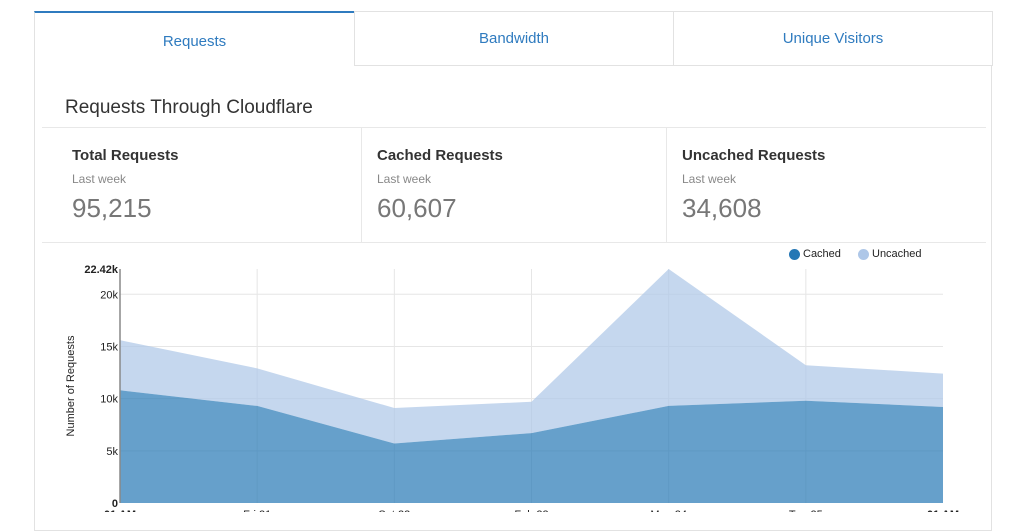  What do you see at coordinates (531, 510) in the screenshot?
I see `x-tick-label: Feb 23` at bounding box center [531, 510].